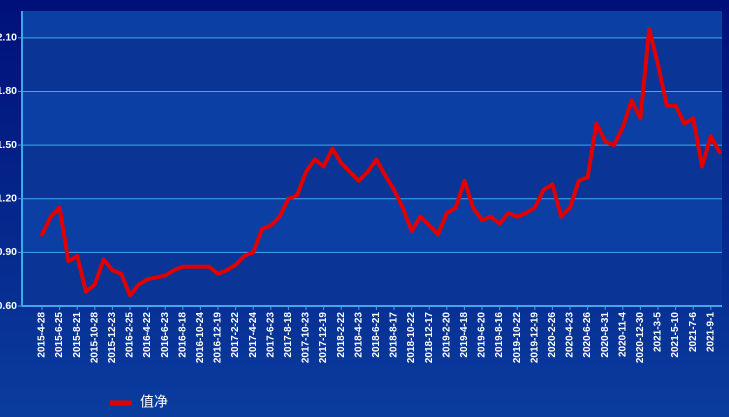  I want to click on y-tick-label: 1.50, so click(8, 145).